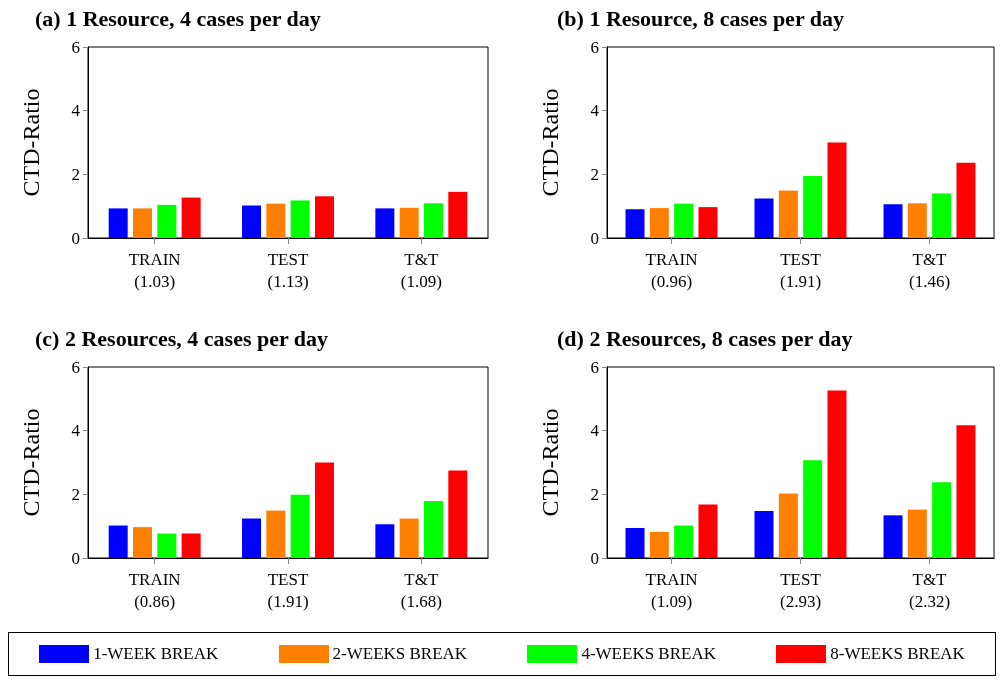  Describe the element at coordinates (671, 590) in the screenshot. I see `x-tick-label: TRAIN (1.09)` at that location.